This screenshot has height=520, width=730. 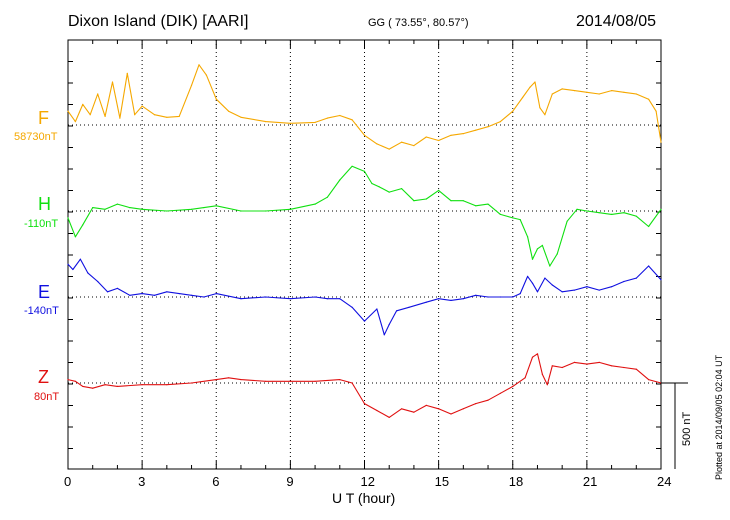 What do you see at coordinates (142, 481) in the screenshot?
I see `x-tick-label-3: 3` at bounding box center [142, 481].